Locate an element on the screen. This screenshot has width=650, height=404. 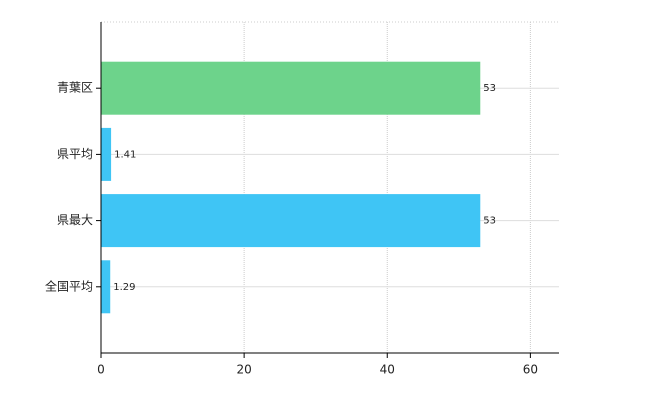
x-tick-label: 0 is located at coordinates (101, 370).